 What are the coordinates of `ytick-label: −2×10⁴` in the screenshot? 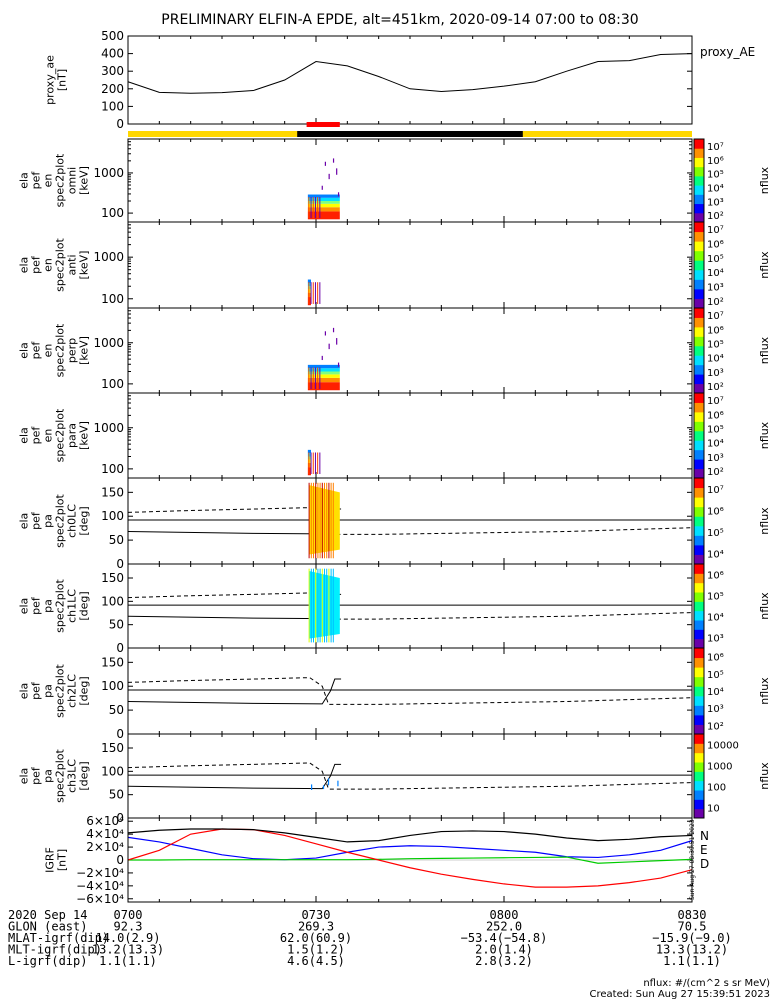 It's located at (100, 873).